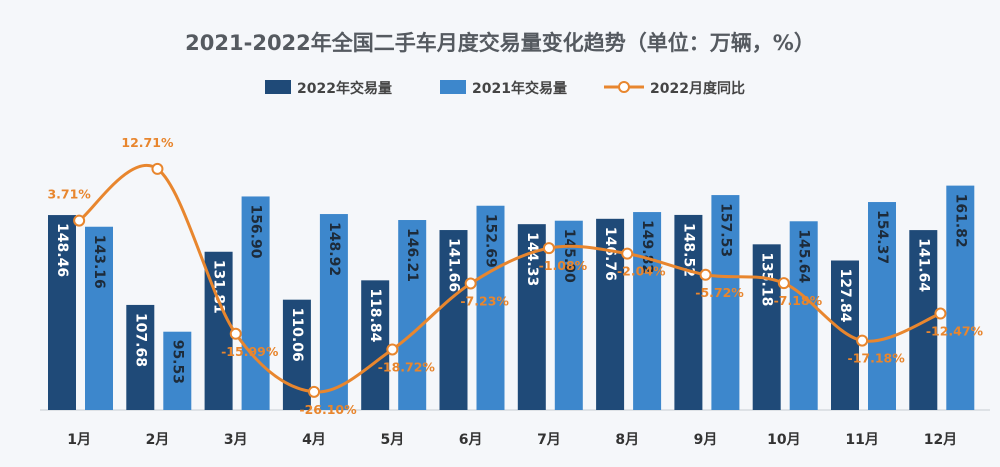 The width and height of the screenshot is (1000, 467). I want to click on bar-label-2022-6: 141.66, so click(454, 265).